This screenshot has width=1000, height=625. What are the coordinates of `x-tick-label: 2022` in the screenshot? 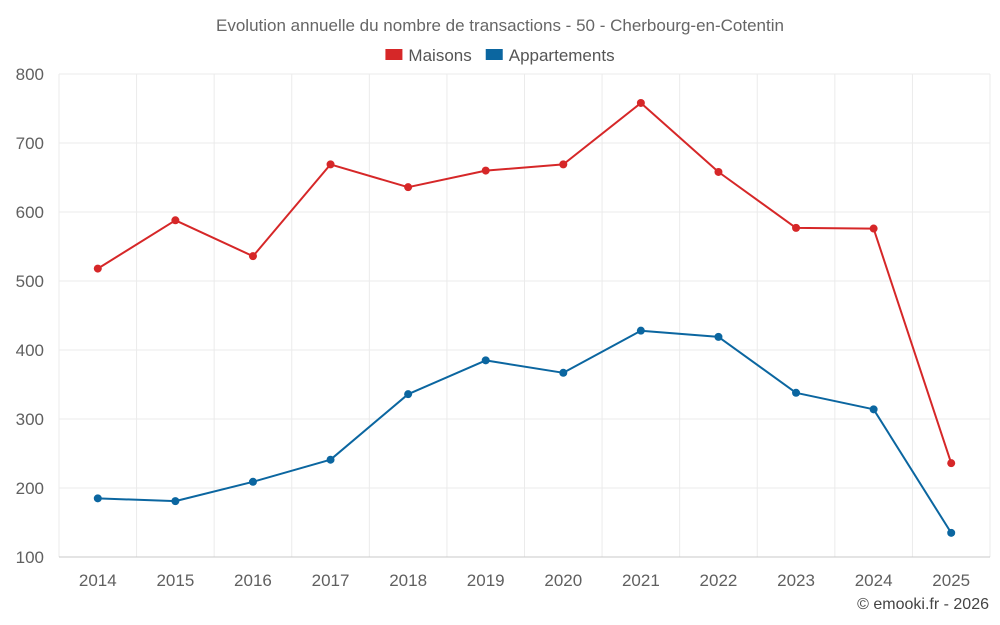 It's located at (719, 580).